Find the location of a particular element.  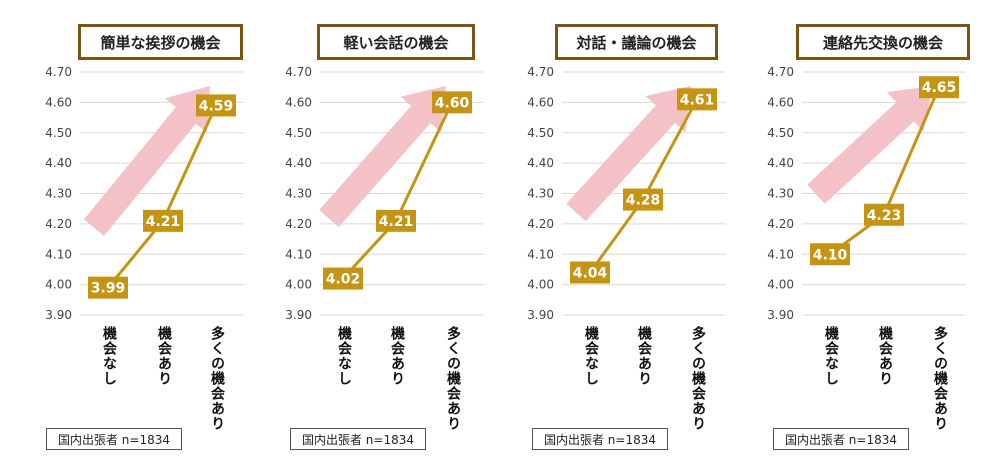

data-label: 4.04 is located at coordinates (590, 273).